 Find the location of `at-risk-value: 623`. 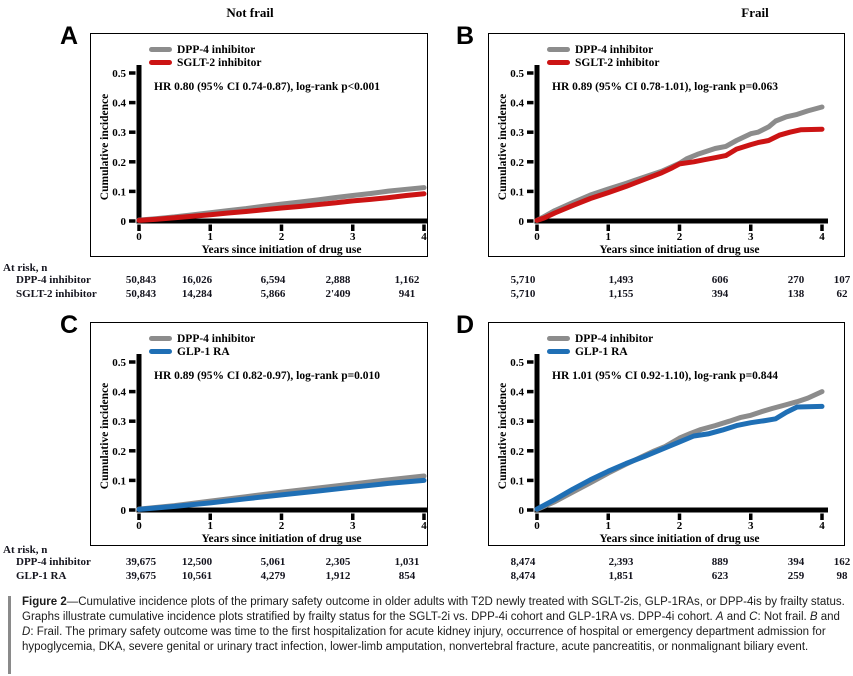

at-risk-value: 623 is located at coordinates (720, 576).